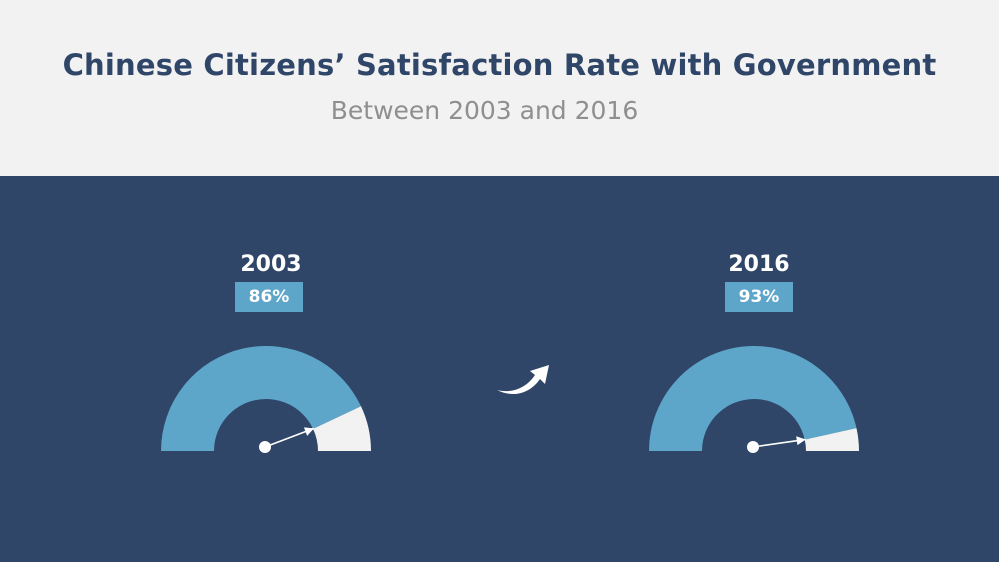 The image size is (999, 562). Describe the element at coordinates (759, 297) in the screenshot. I see `gauge-value-badge: 93%` at that location.